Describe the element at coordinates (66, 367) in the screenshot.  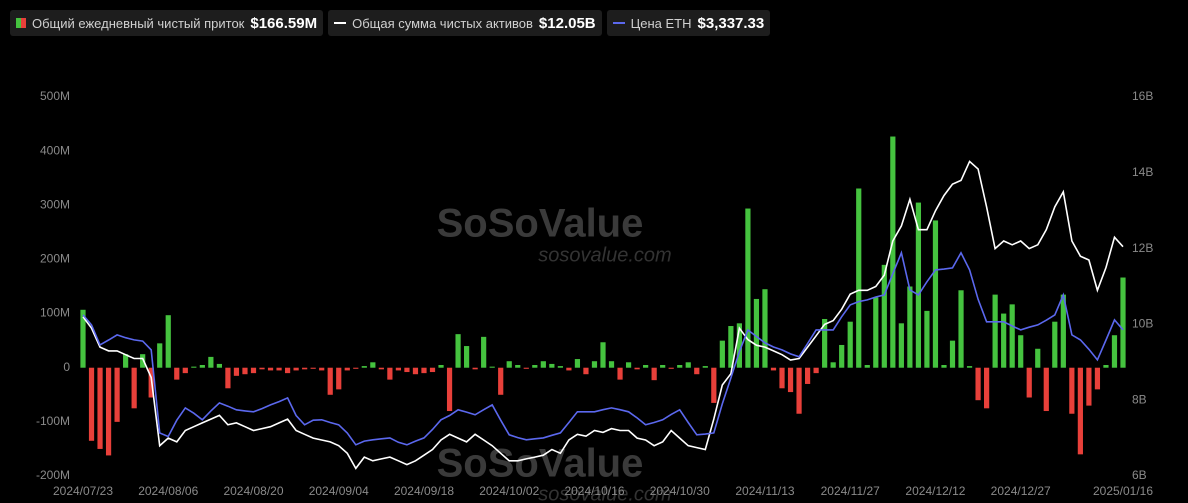
I see `y-tick-label: 0` at that location.